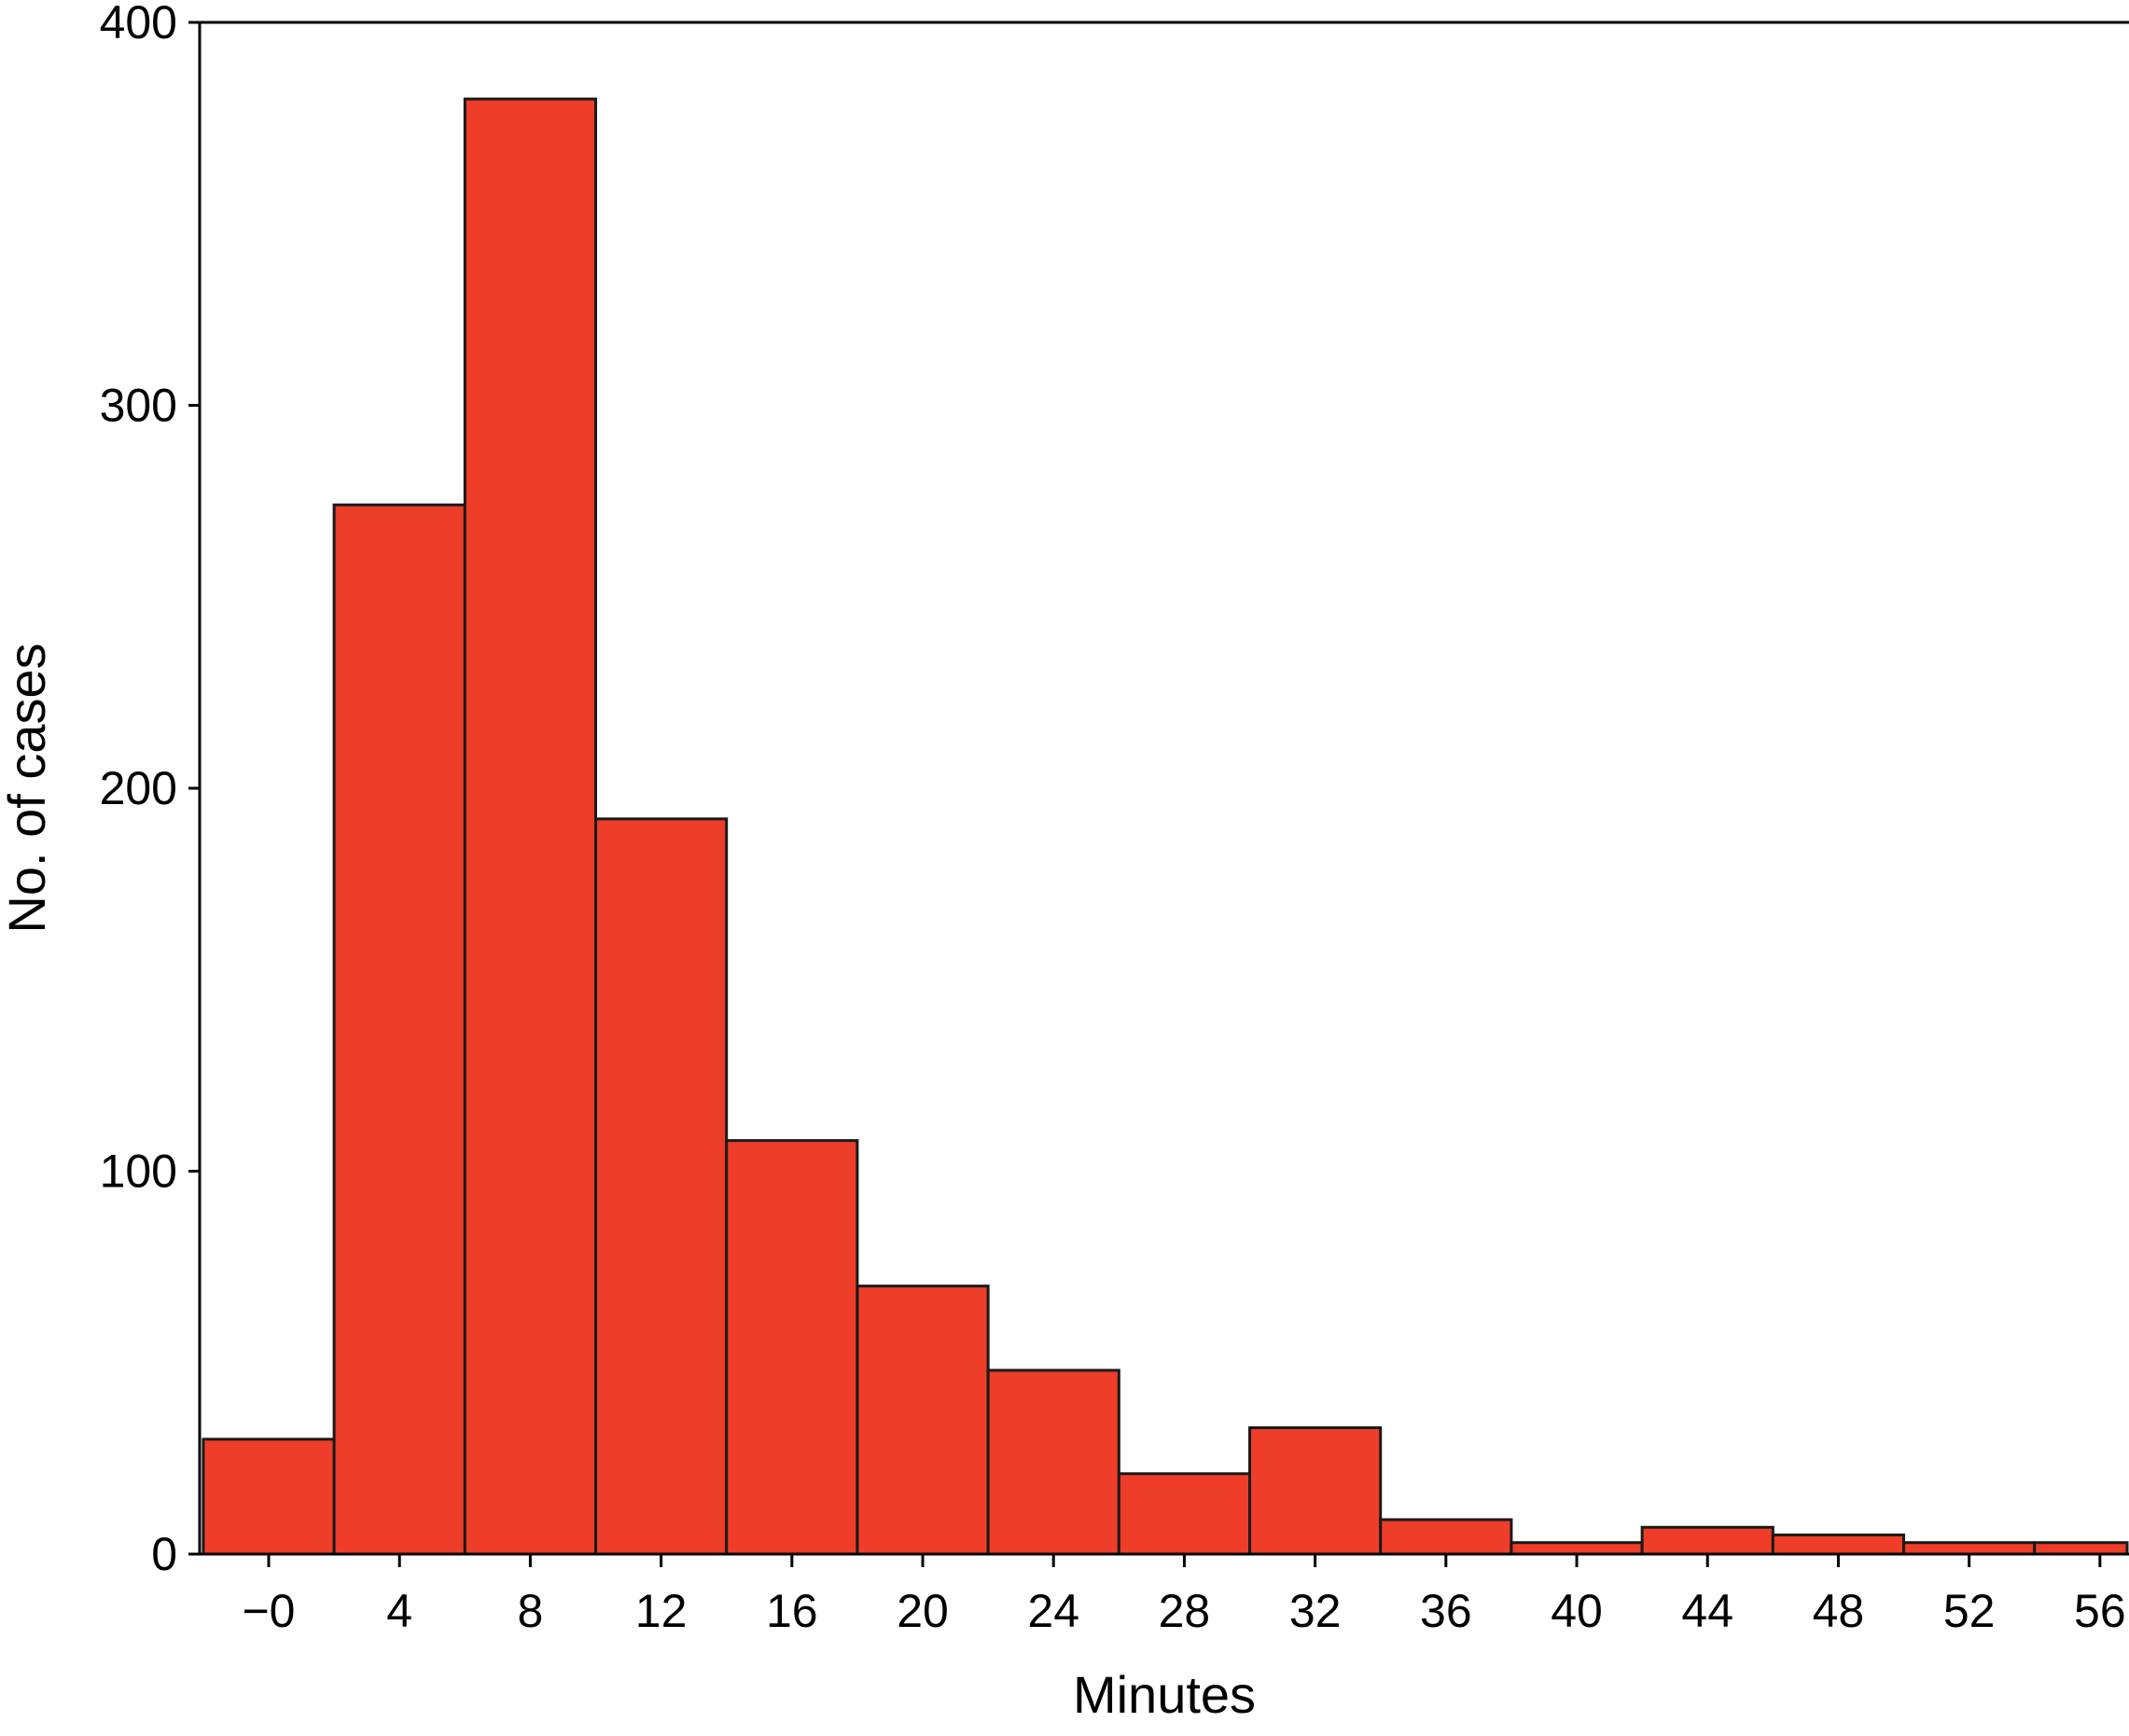  What do you see at coordinates (531, 1611) in the screenshot?
I see `x-tick-label: 8` at bounding box center [531, 1611].